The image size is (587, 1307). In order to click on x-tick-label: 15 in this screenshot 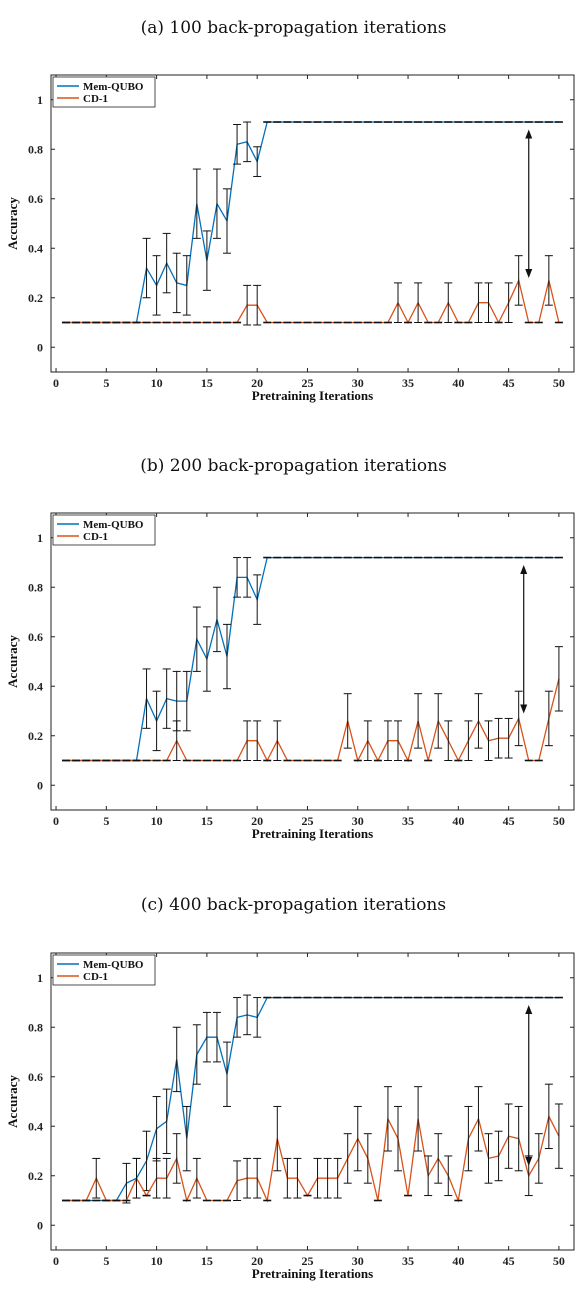, I will do `click(207, 1261)`.